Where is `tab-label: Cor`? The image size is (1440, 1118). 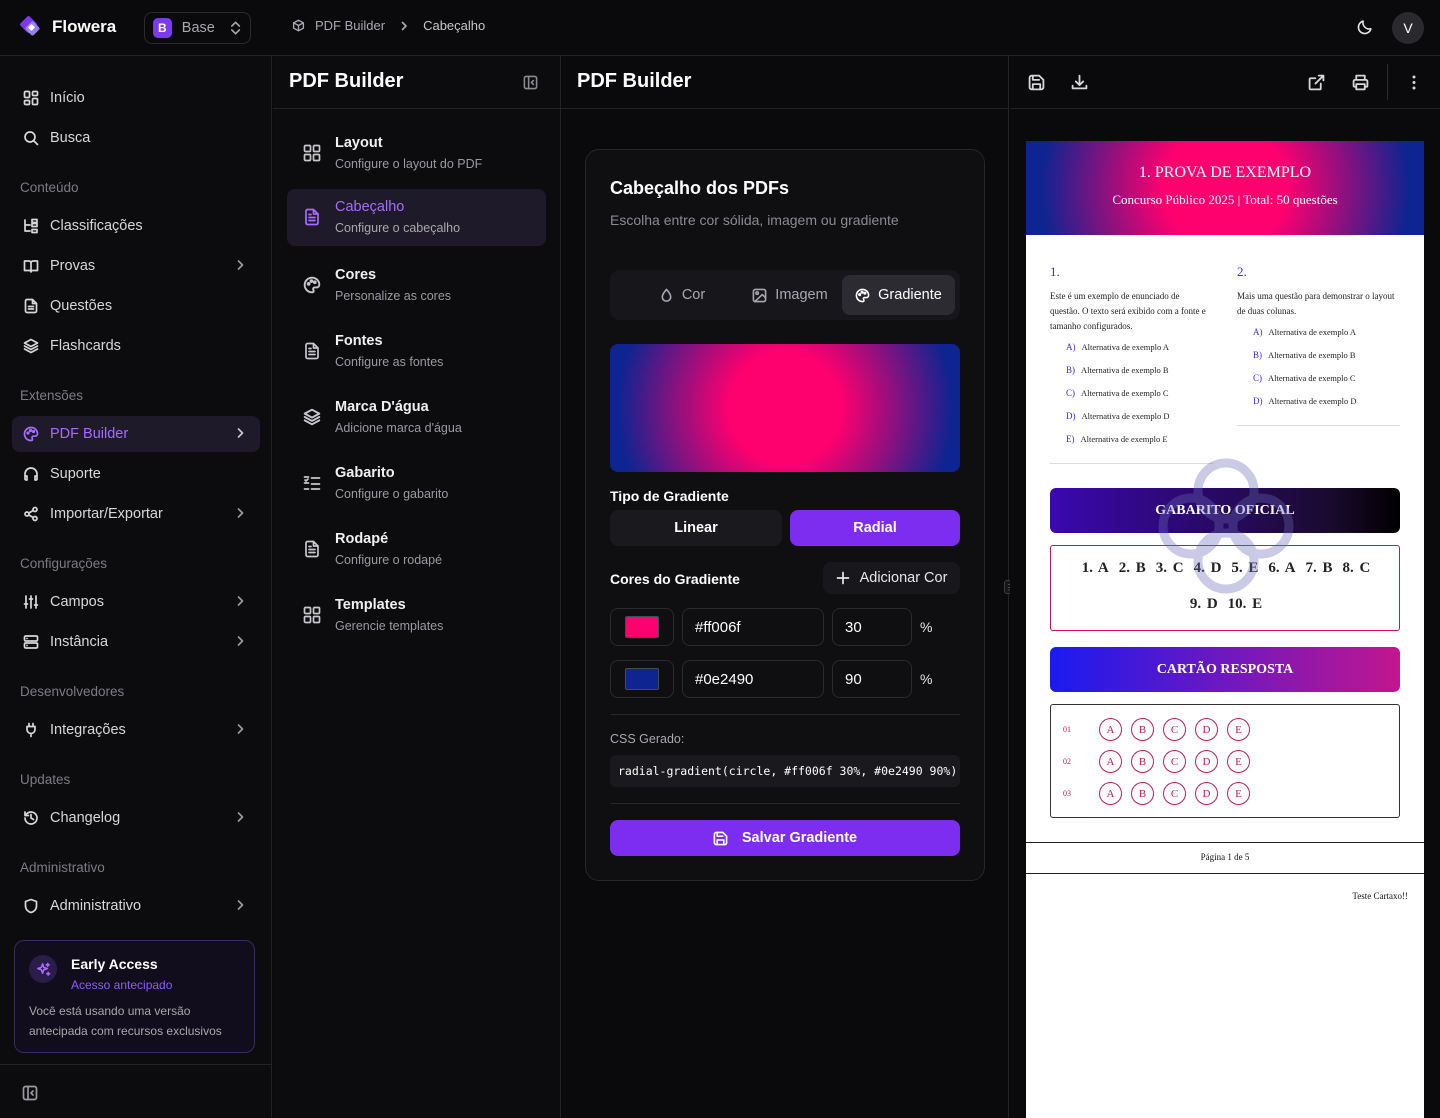
tab-label: Cor is located at coordinates (693, 295).